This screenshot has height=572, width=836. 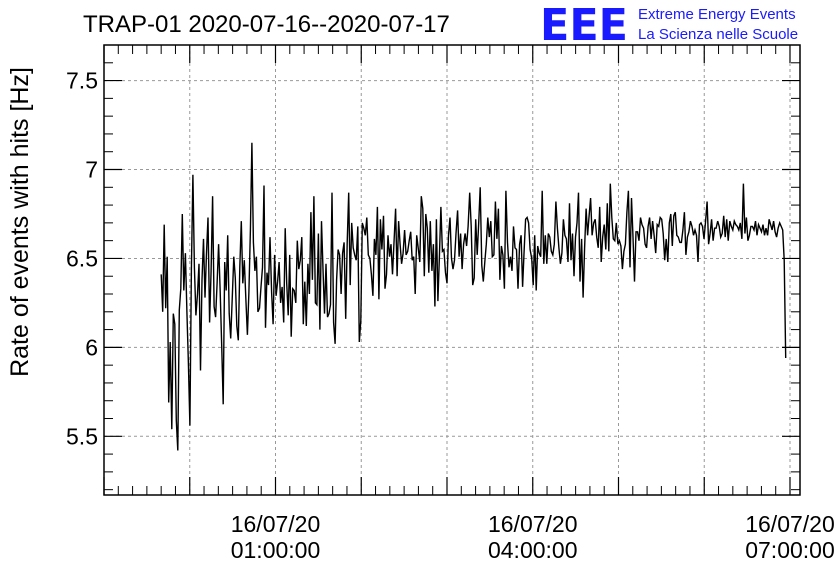 What do you see at coordinates (91, 347) in the screenshot?
I see `y-tick-label: 6` at bounding box center [91, 347].